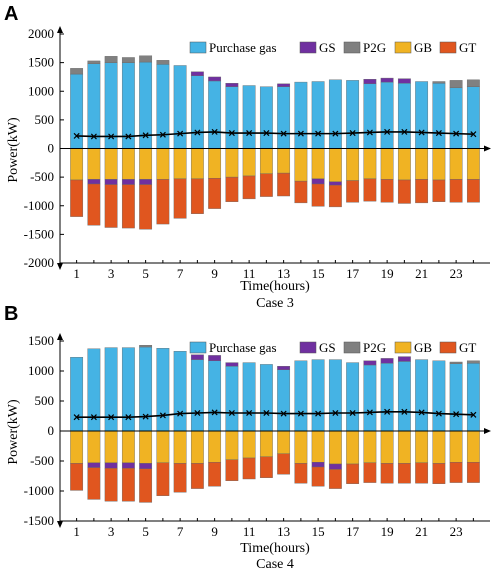 The height and width of the screenshot is (572, 498). Describe the element at coordinates (275, 303) in the screenshot. I see `caption-a: Case 3` at that location.